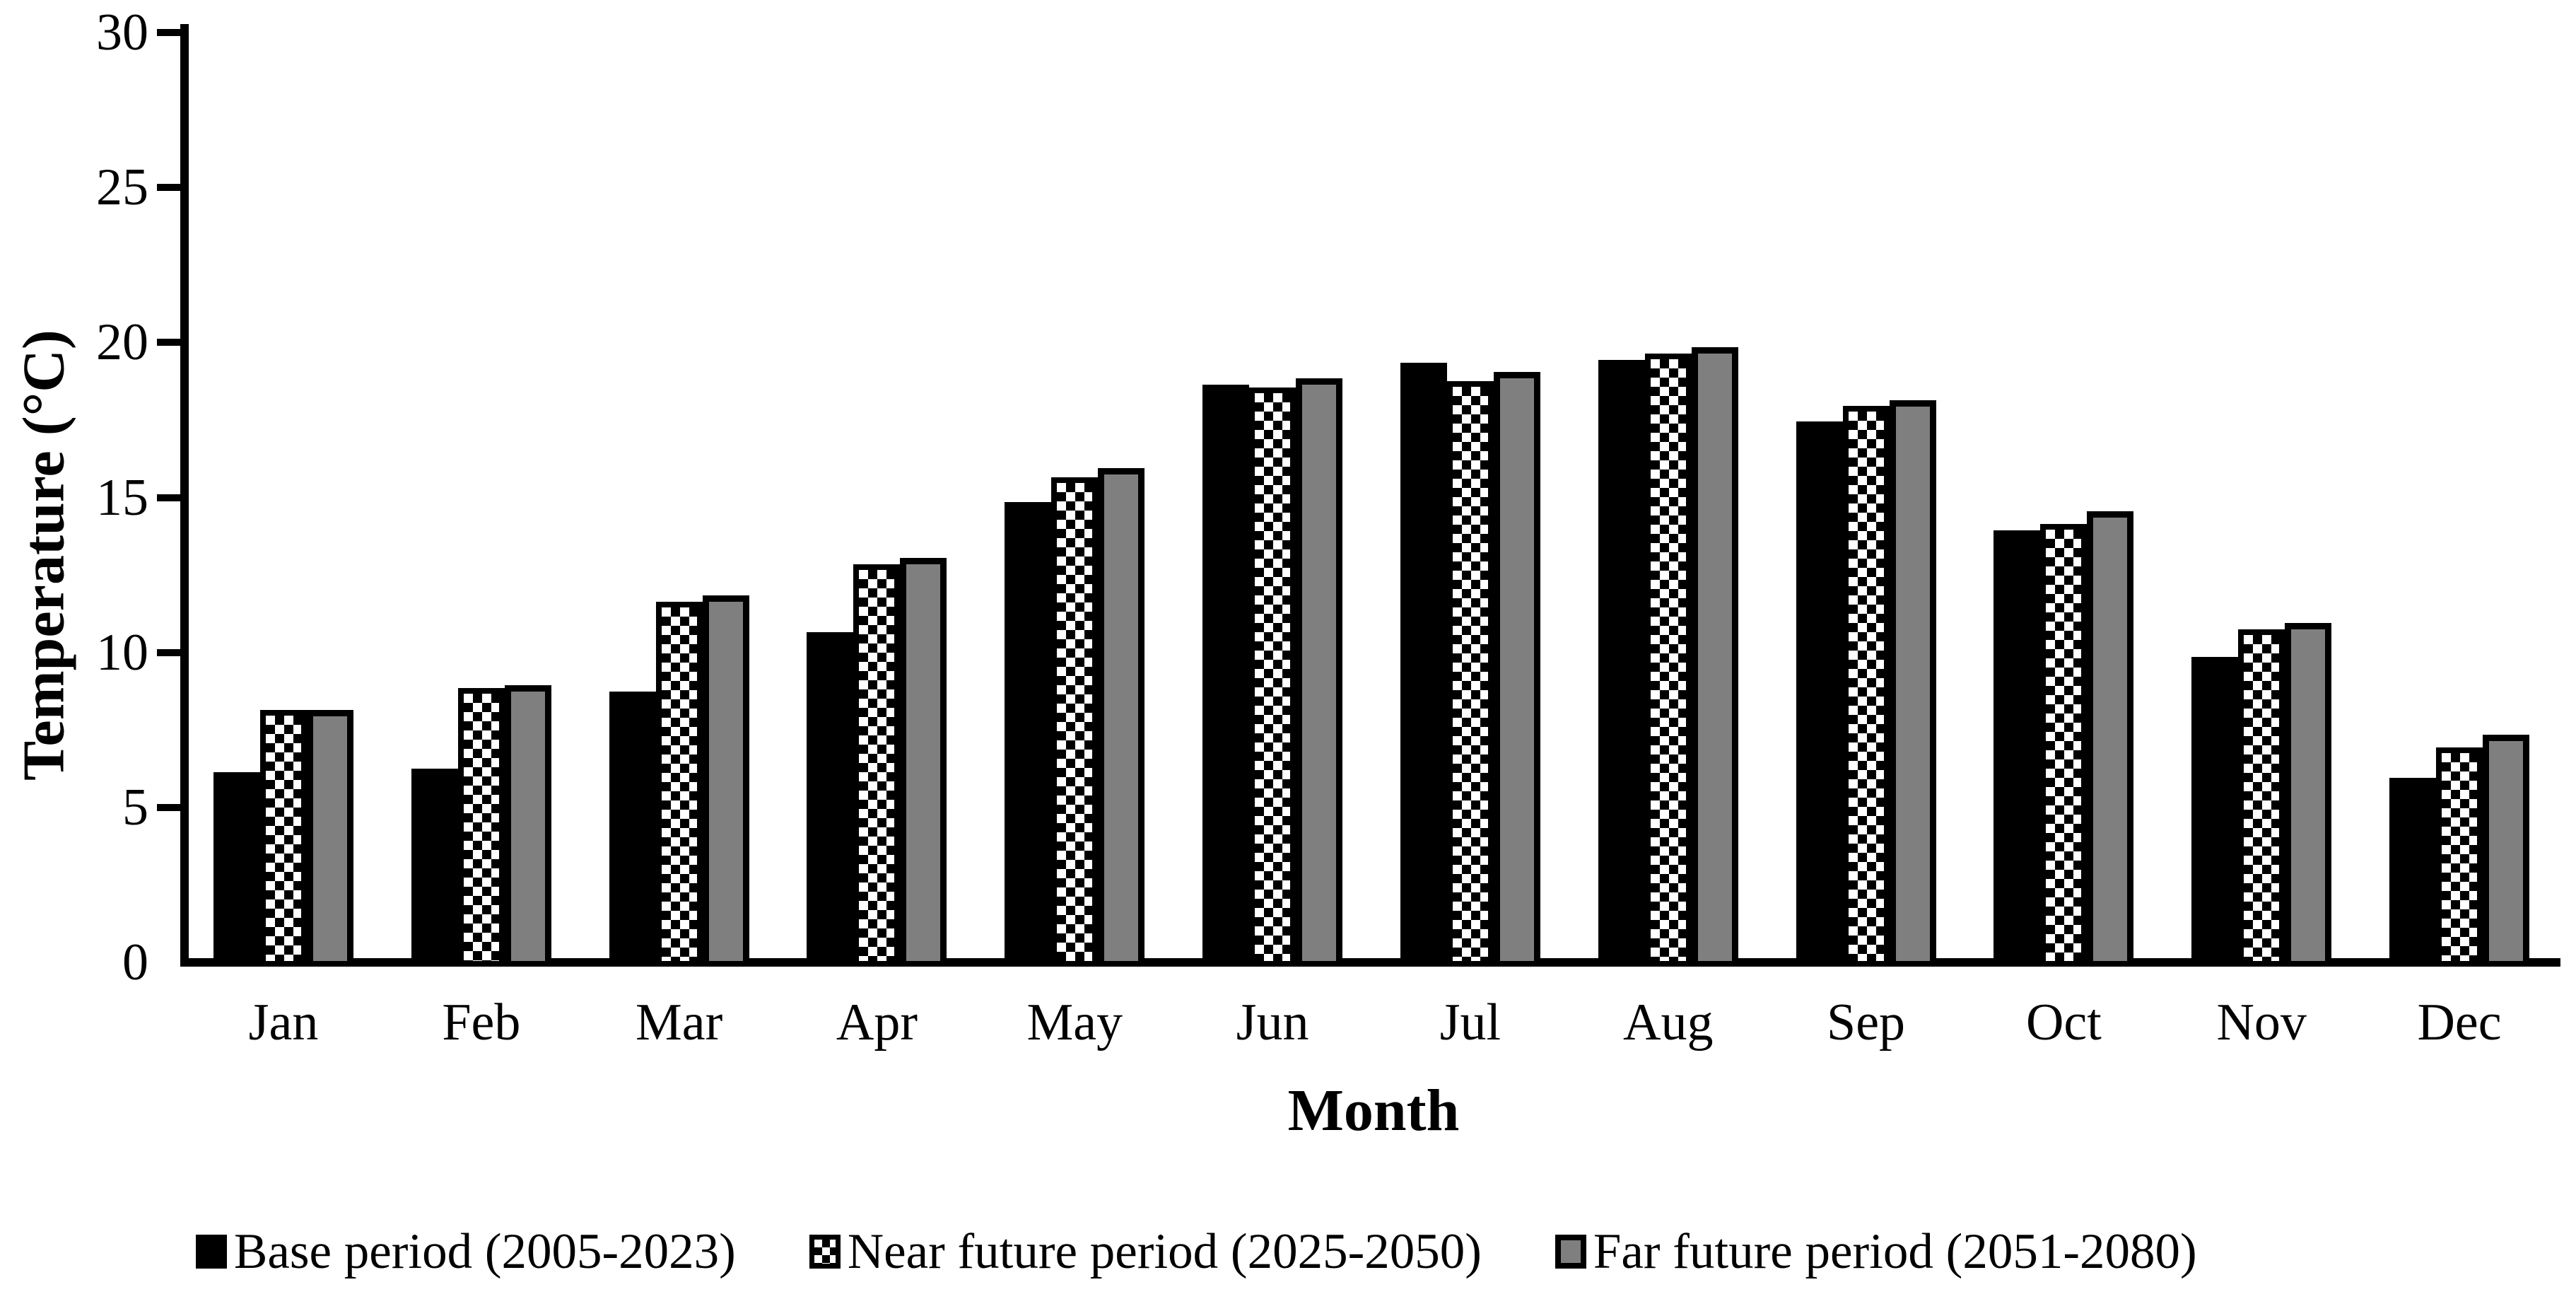 The height and width of the screenshot is (1299, 2576). Describe the element at coordinates (1517, 666) in the screenshot. I see `bar-gray-jul` at that location.